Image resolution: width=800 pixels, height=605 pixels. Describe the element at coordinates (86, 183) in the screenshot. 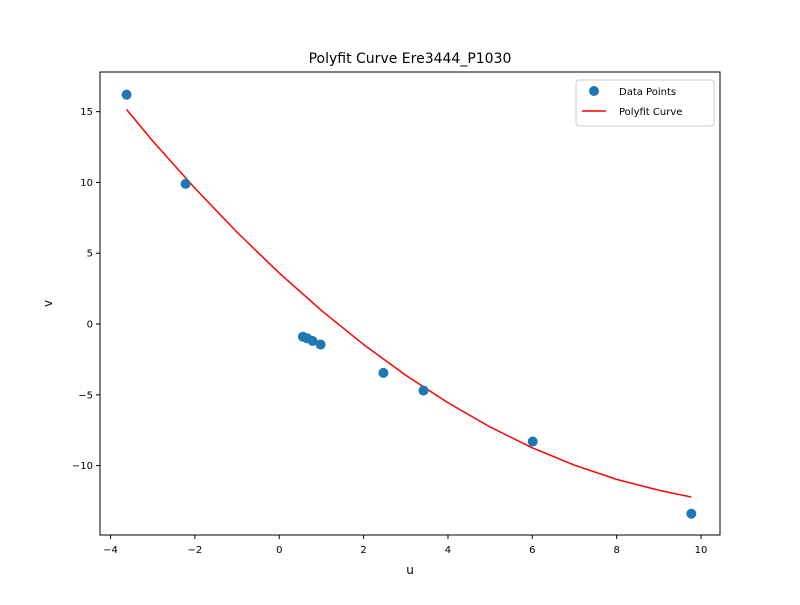

I see `y-tick-label: 10` at that location.